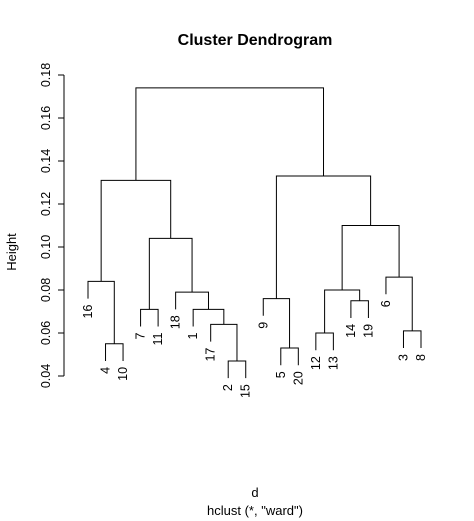  I want to click on y-tick-label: 0.18, so click(46, 75).